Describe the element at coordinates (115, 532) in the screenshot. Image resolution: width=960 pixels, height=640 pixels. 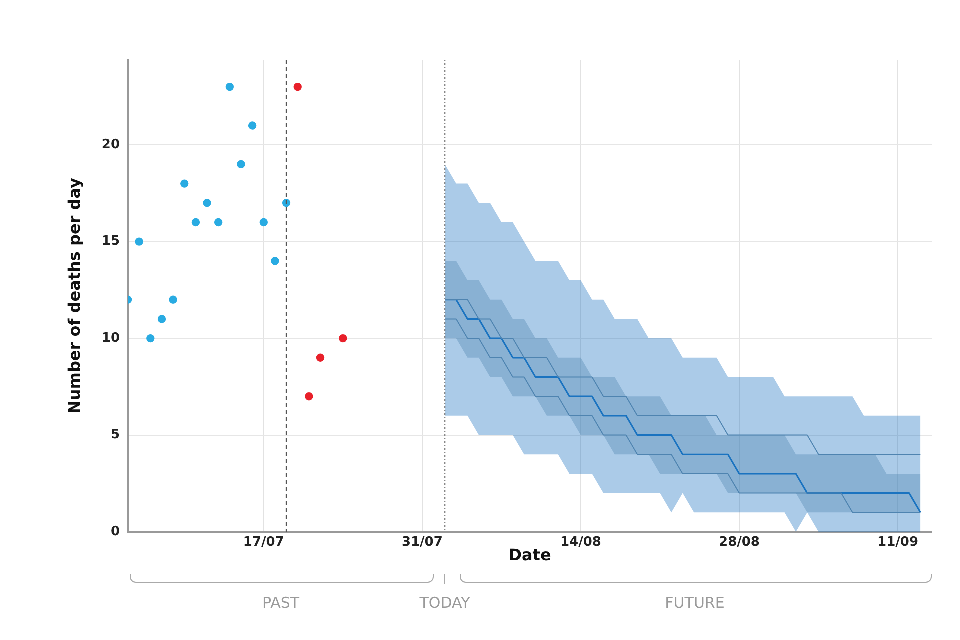
I see `y-tick-label: 0` at that location.